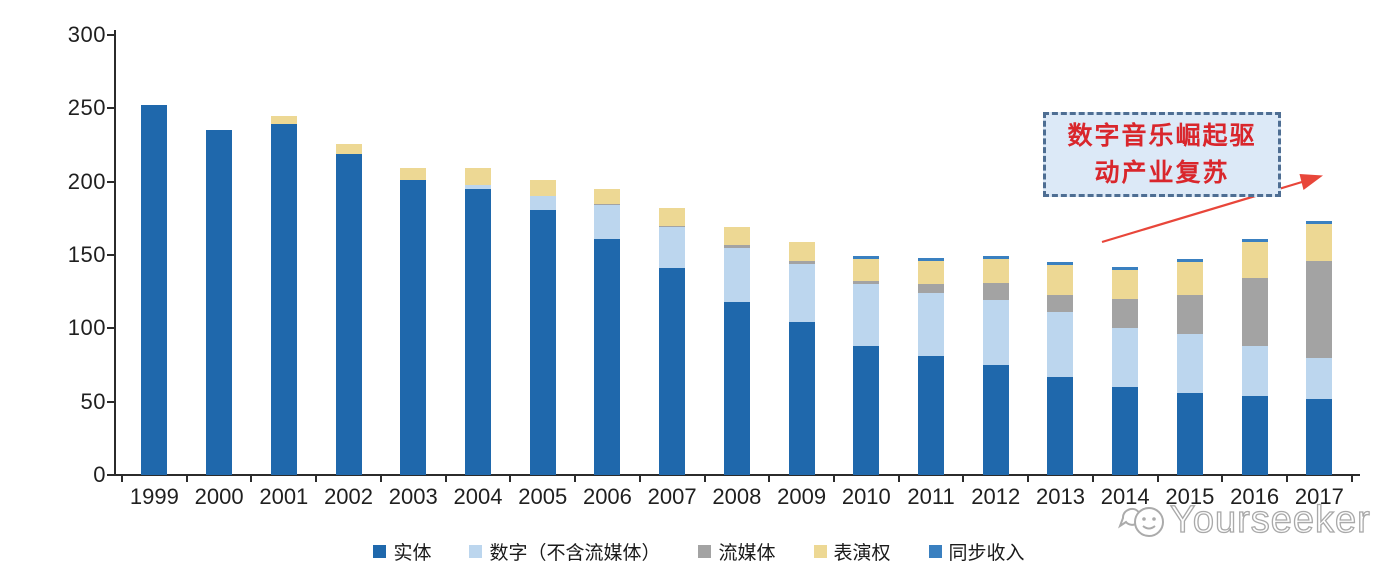 Image resolution: width=1398 pixels, height=582 pixels. What do you see at coordinates (820, 551) in the screenshot?
I see `legend-swatch-performance-rights` at bounding box center [820, 551].